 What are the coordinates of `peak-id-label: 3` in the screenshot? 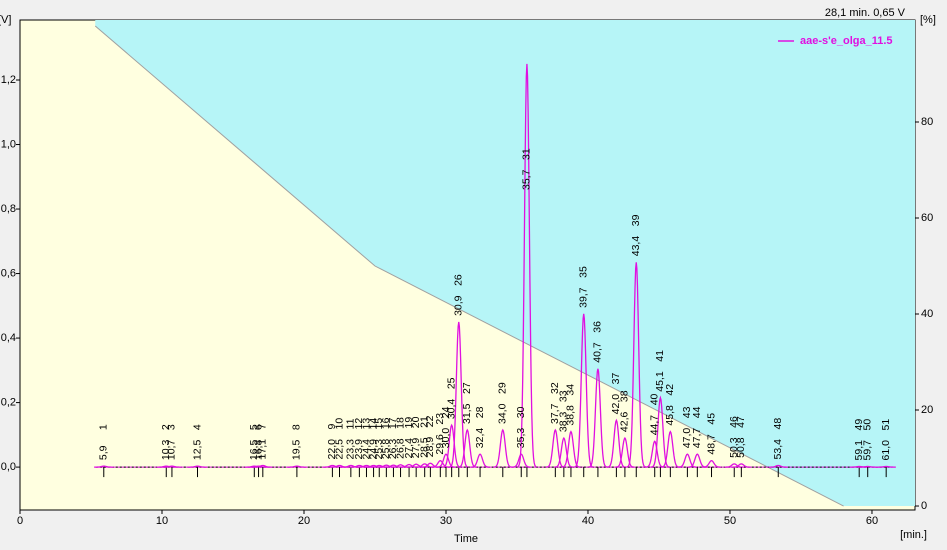 It's located at (172, 427).